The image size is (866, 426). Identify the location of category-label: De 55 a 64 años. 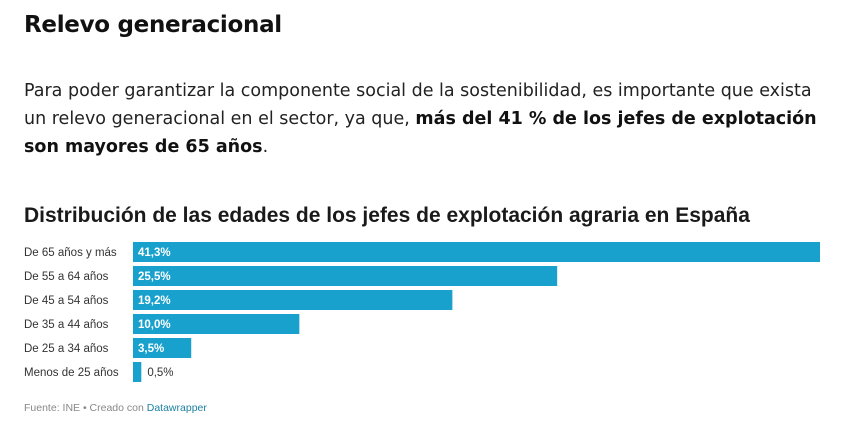
(66, 277).